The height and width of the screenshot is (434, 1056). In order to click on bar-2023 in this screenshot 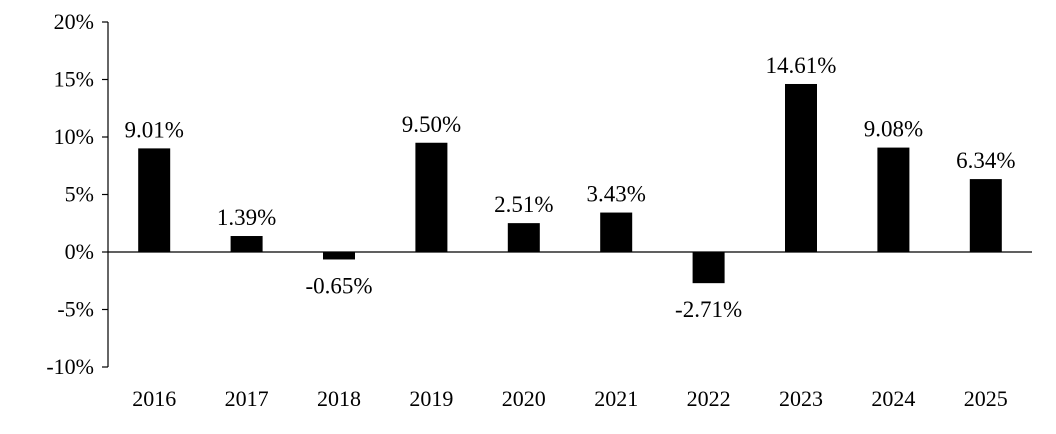, I will do `click(801, 167)`.